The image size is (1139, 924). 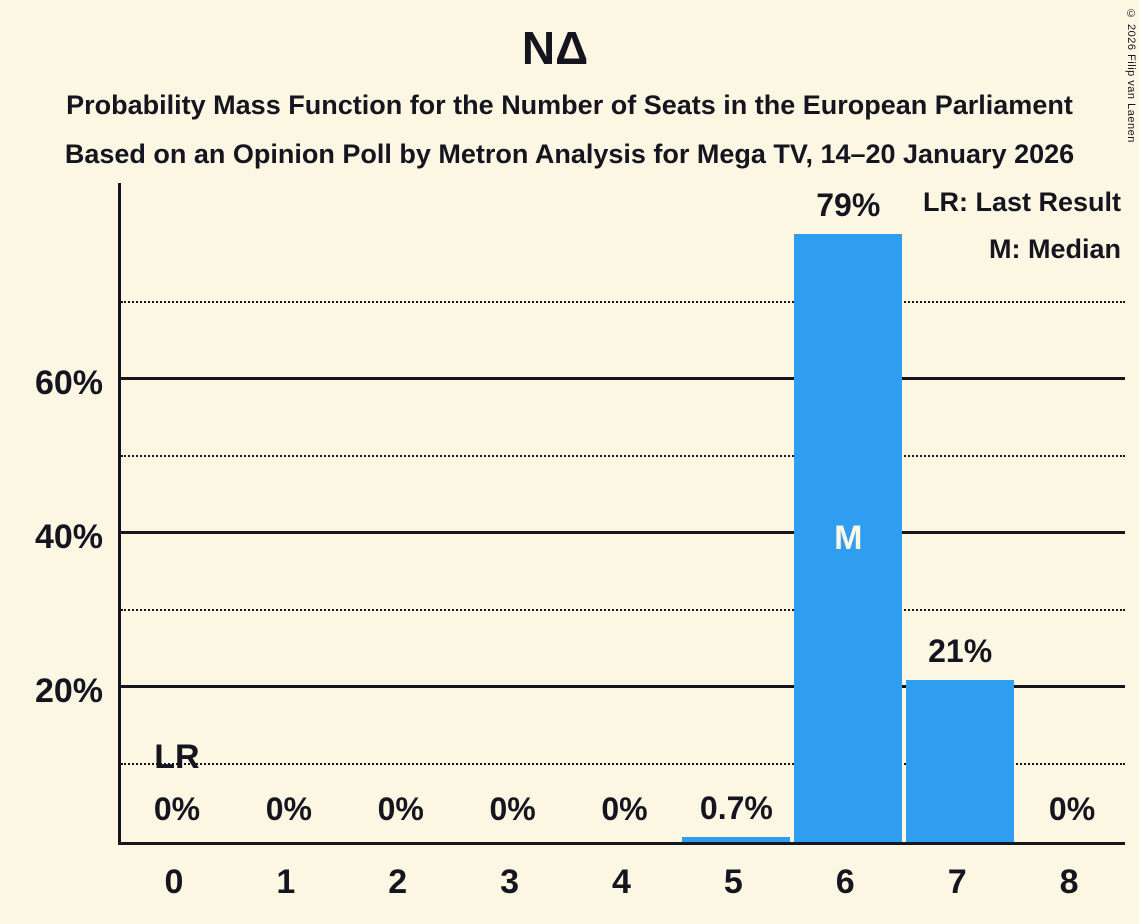 What do you see at coordinates (845, 882) in the screenshot?
I see `x-axis-label-6: 6` at bounding box center [845, 882].